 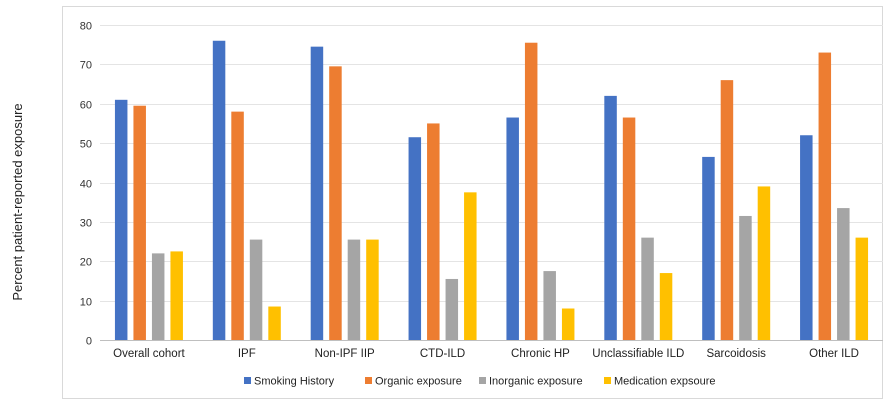 What do you see at coordinates (89, 342) in the screenshot?
I see `y-tick-label: 0` at bounding box center [89, 342].